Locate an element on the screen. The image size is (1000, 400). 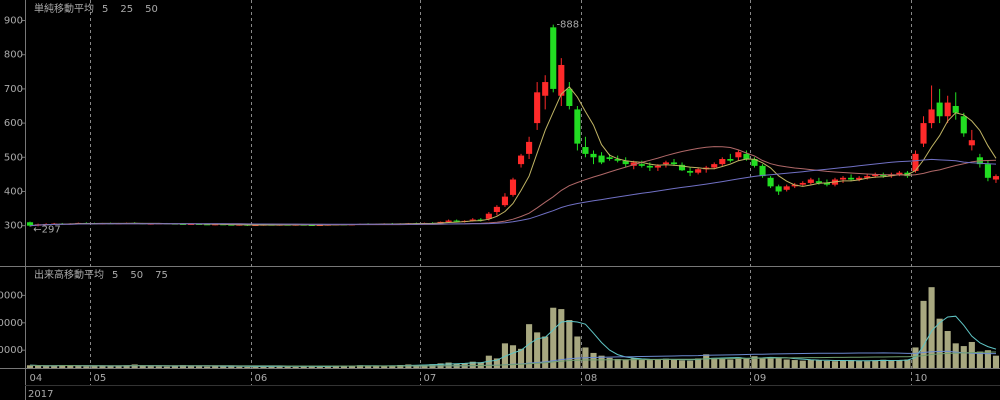
x-tick-label: 07 is located at coordinates (430, 378).